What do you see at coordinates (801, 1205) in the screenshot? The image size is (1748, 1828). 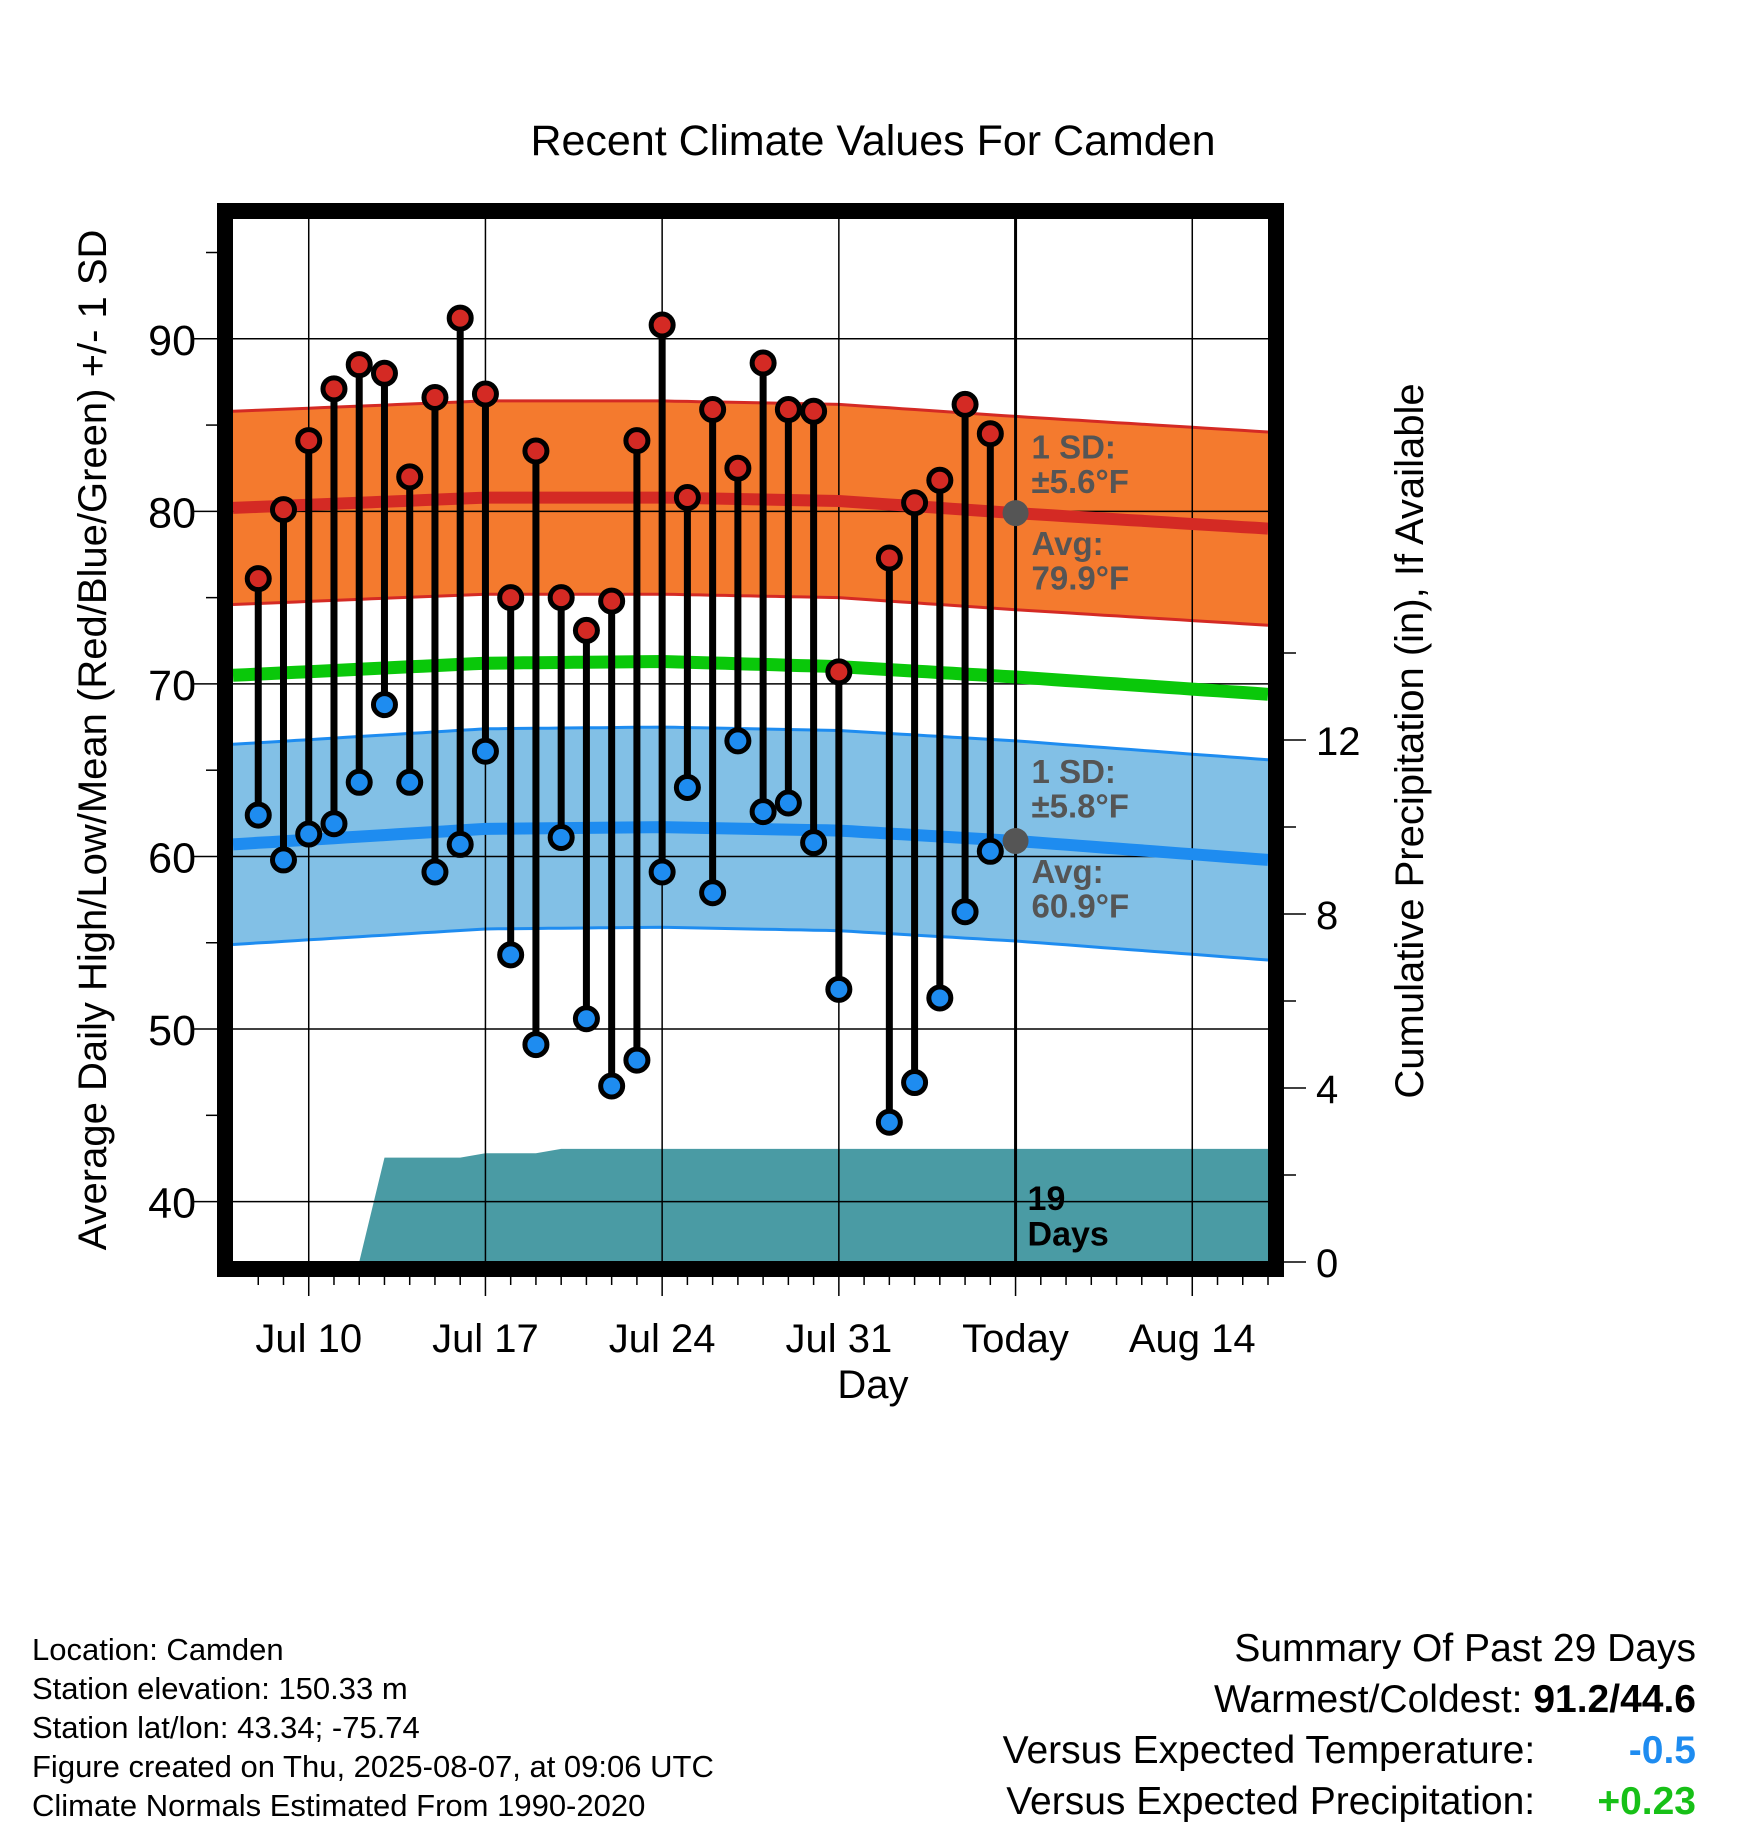 I see `precip-area` at bounding box center [801, 1205].